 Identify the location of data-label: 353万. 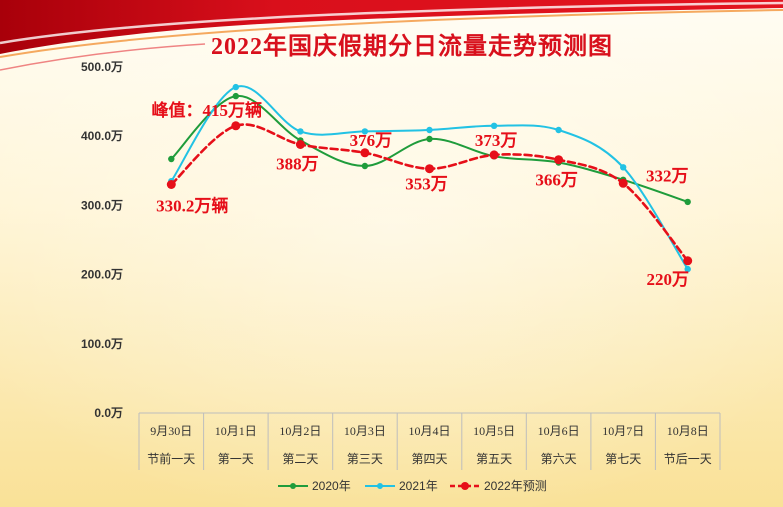
(426, 184).